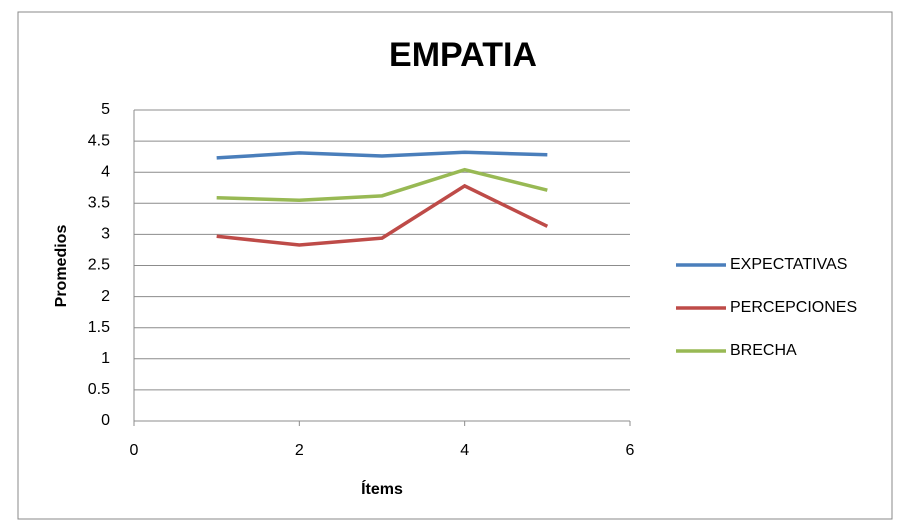 The width and height of the screenshot is (901, 529). Describe the element at coordinates (105, 420) in the screenshot. I see `y-tick-label: 0` at that location.